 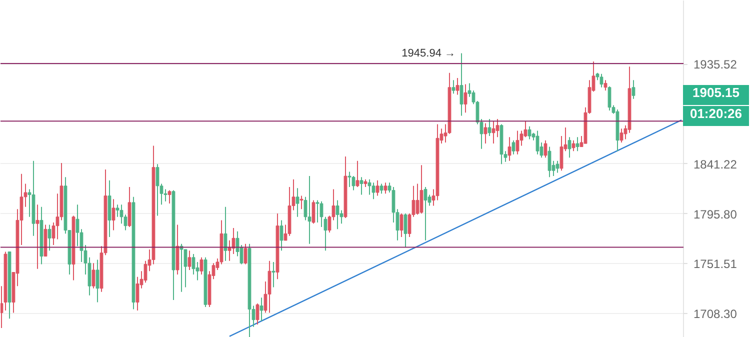 What do you see at coordinates (716, 164) in the screenshot?
I see `y-tick-label: 1841.22` at bounding box center [716, 164].